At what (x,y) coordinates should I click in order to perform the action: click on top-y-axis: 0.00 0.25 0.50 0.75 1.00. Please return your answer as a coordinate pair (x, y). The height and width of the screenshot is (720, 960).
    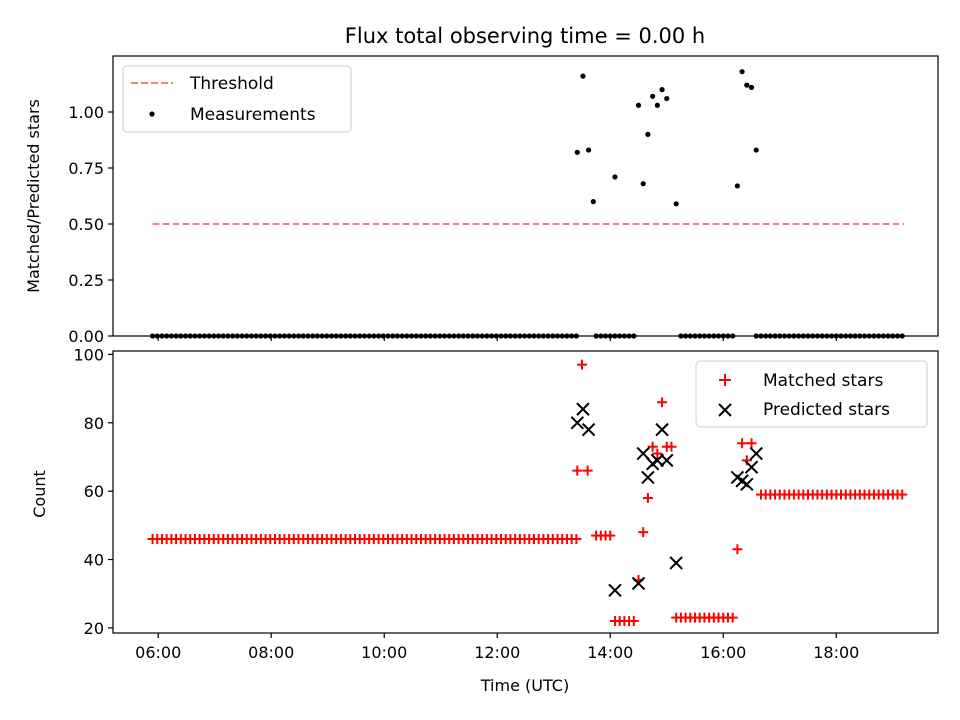
    Looking at the image, I should click on (90, 224).